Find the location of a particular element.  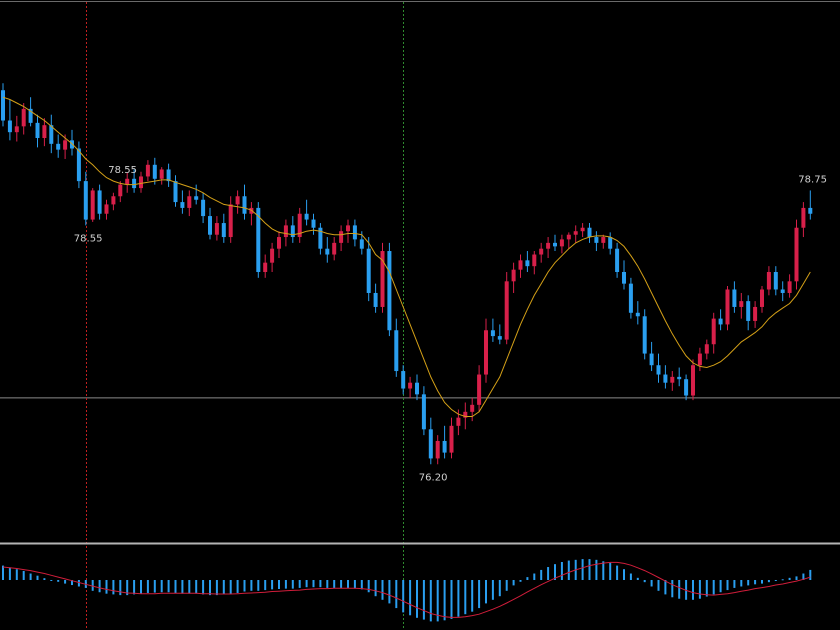

oscillator-pane is located at coordinates (407, 590).